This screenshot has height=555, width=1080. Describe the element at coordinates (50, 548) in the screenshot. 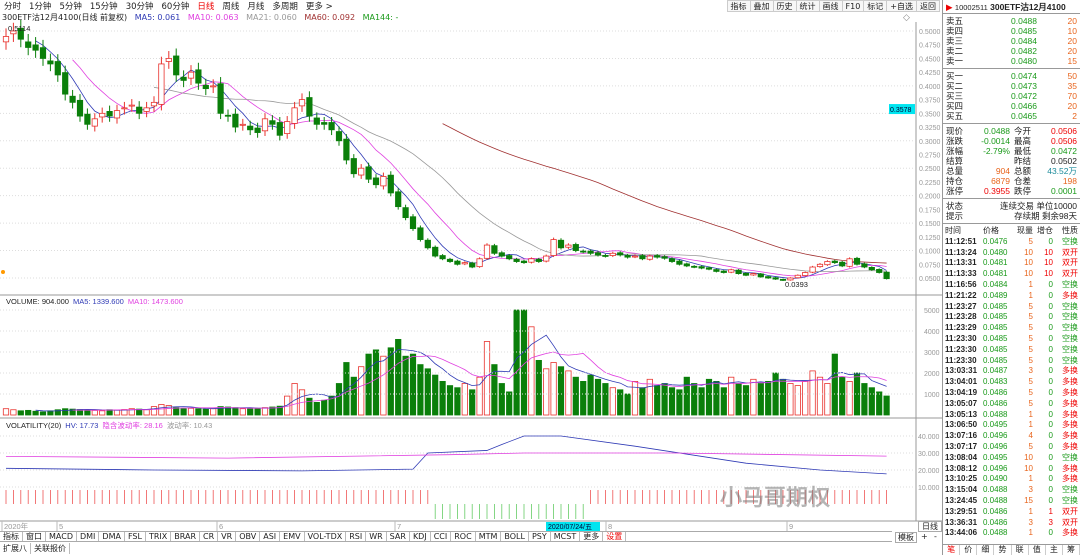

I see `ext-tab-1: 关联报价` at that location.